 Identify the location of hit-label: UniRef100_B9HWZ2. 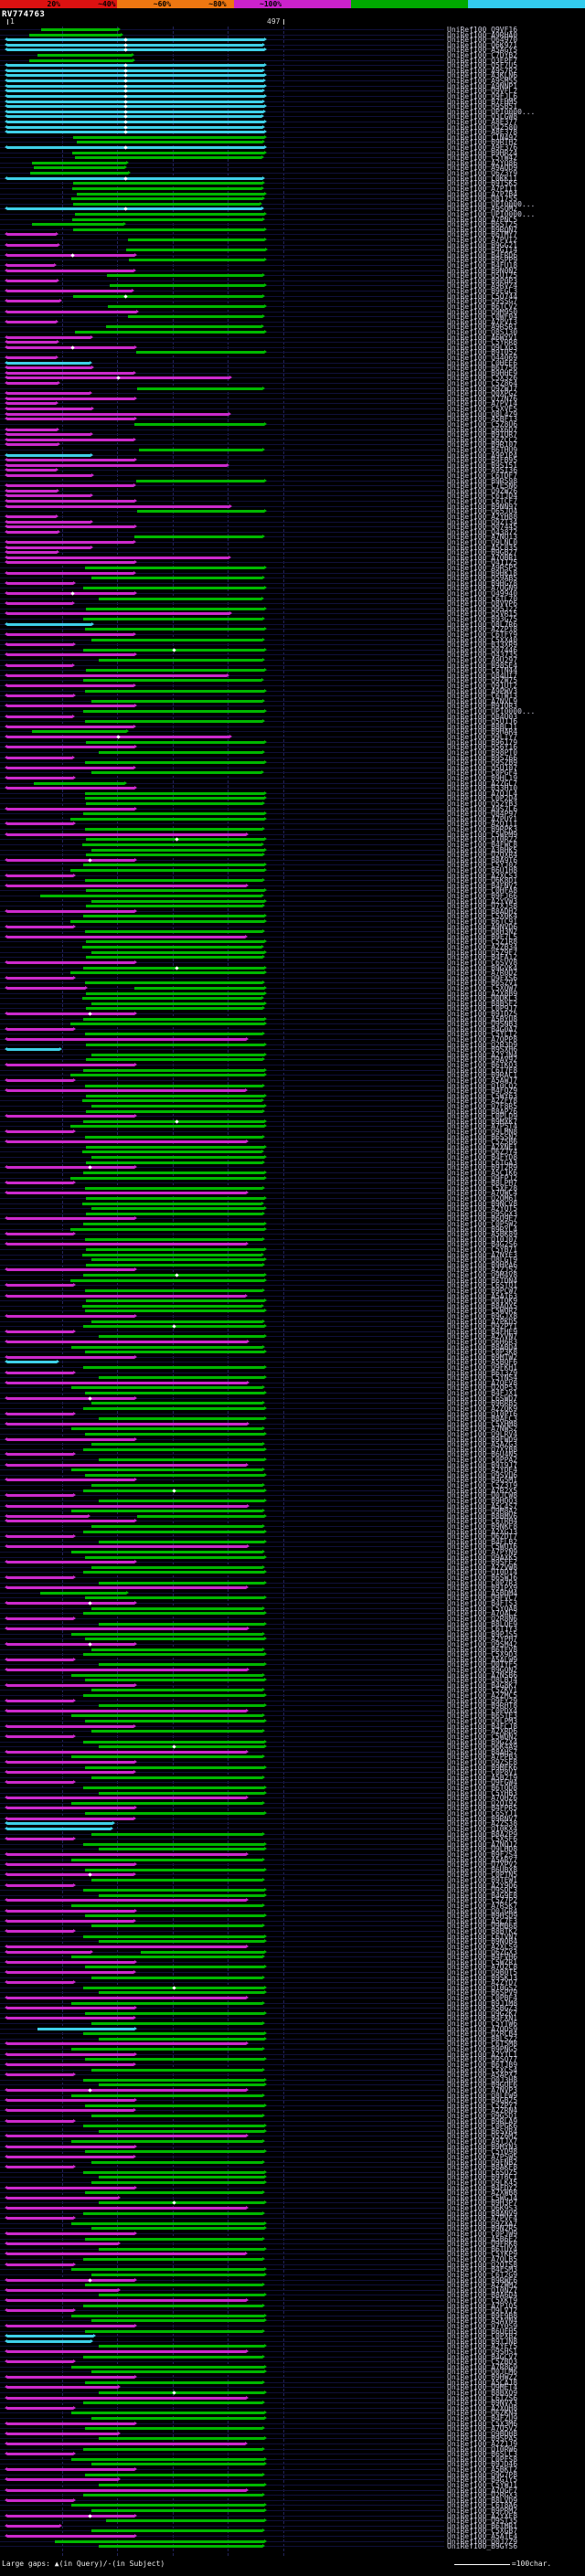
(483, 2377).